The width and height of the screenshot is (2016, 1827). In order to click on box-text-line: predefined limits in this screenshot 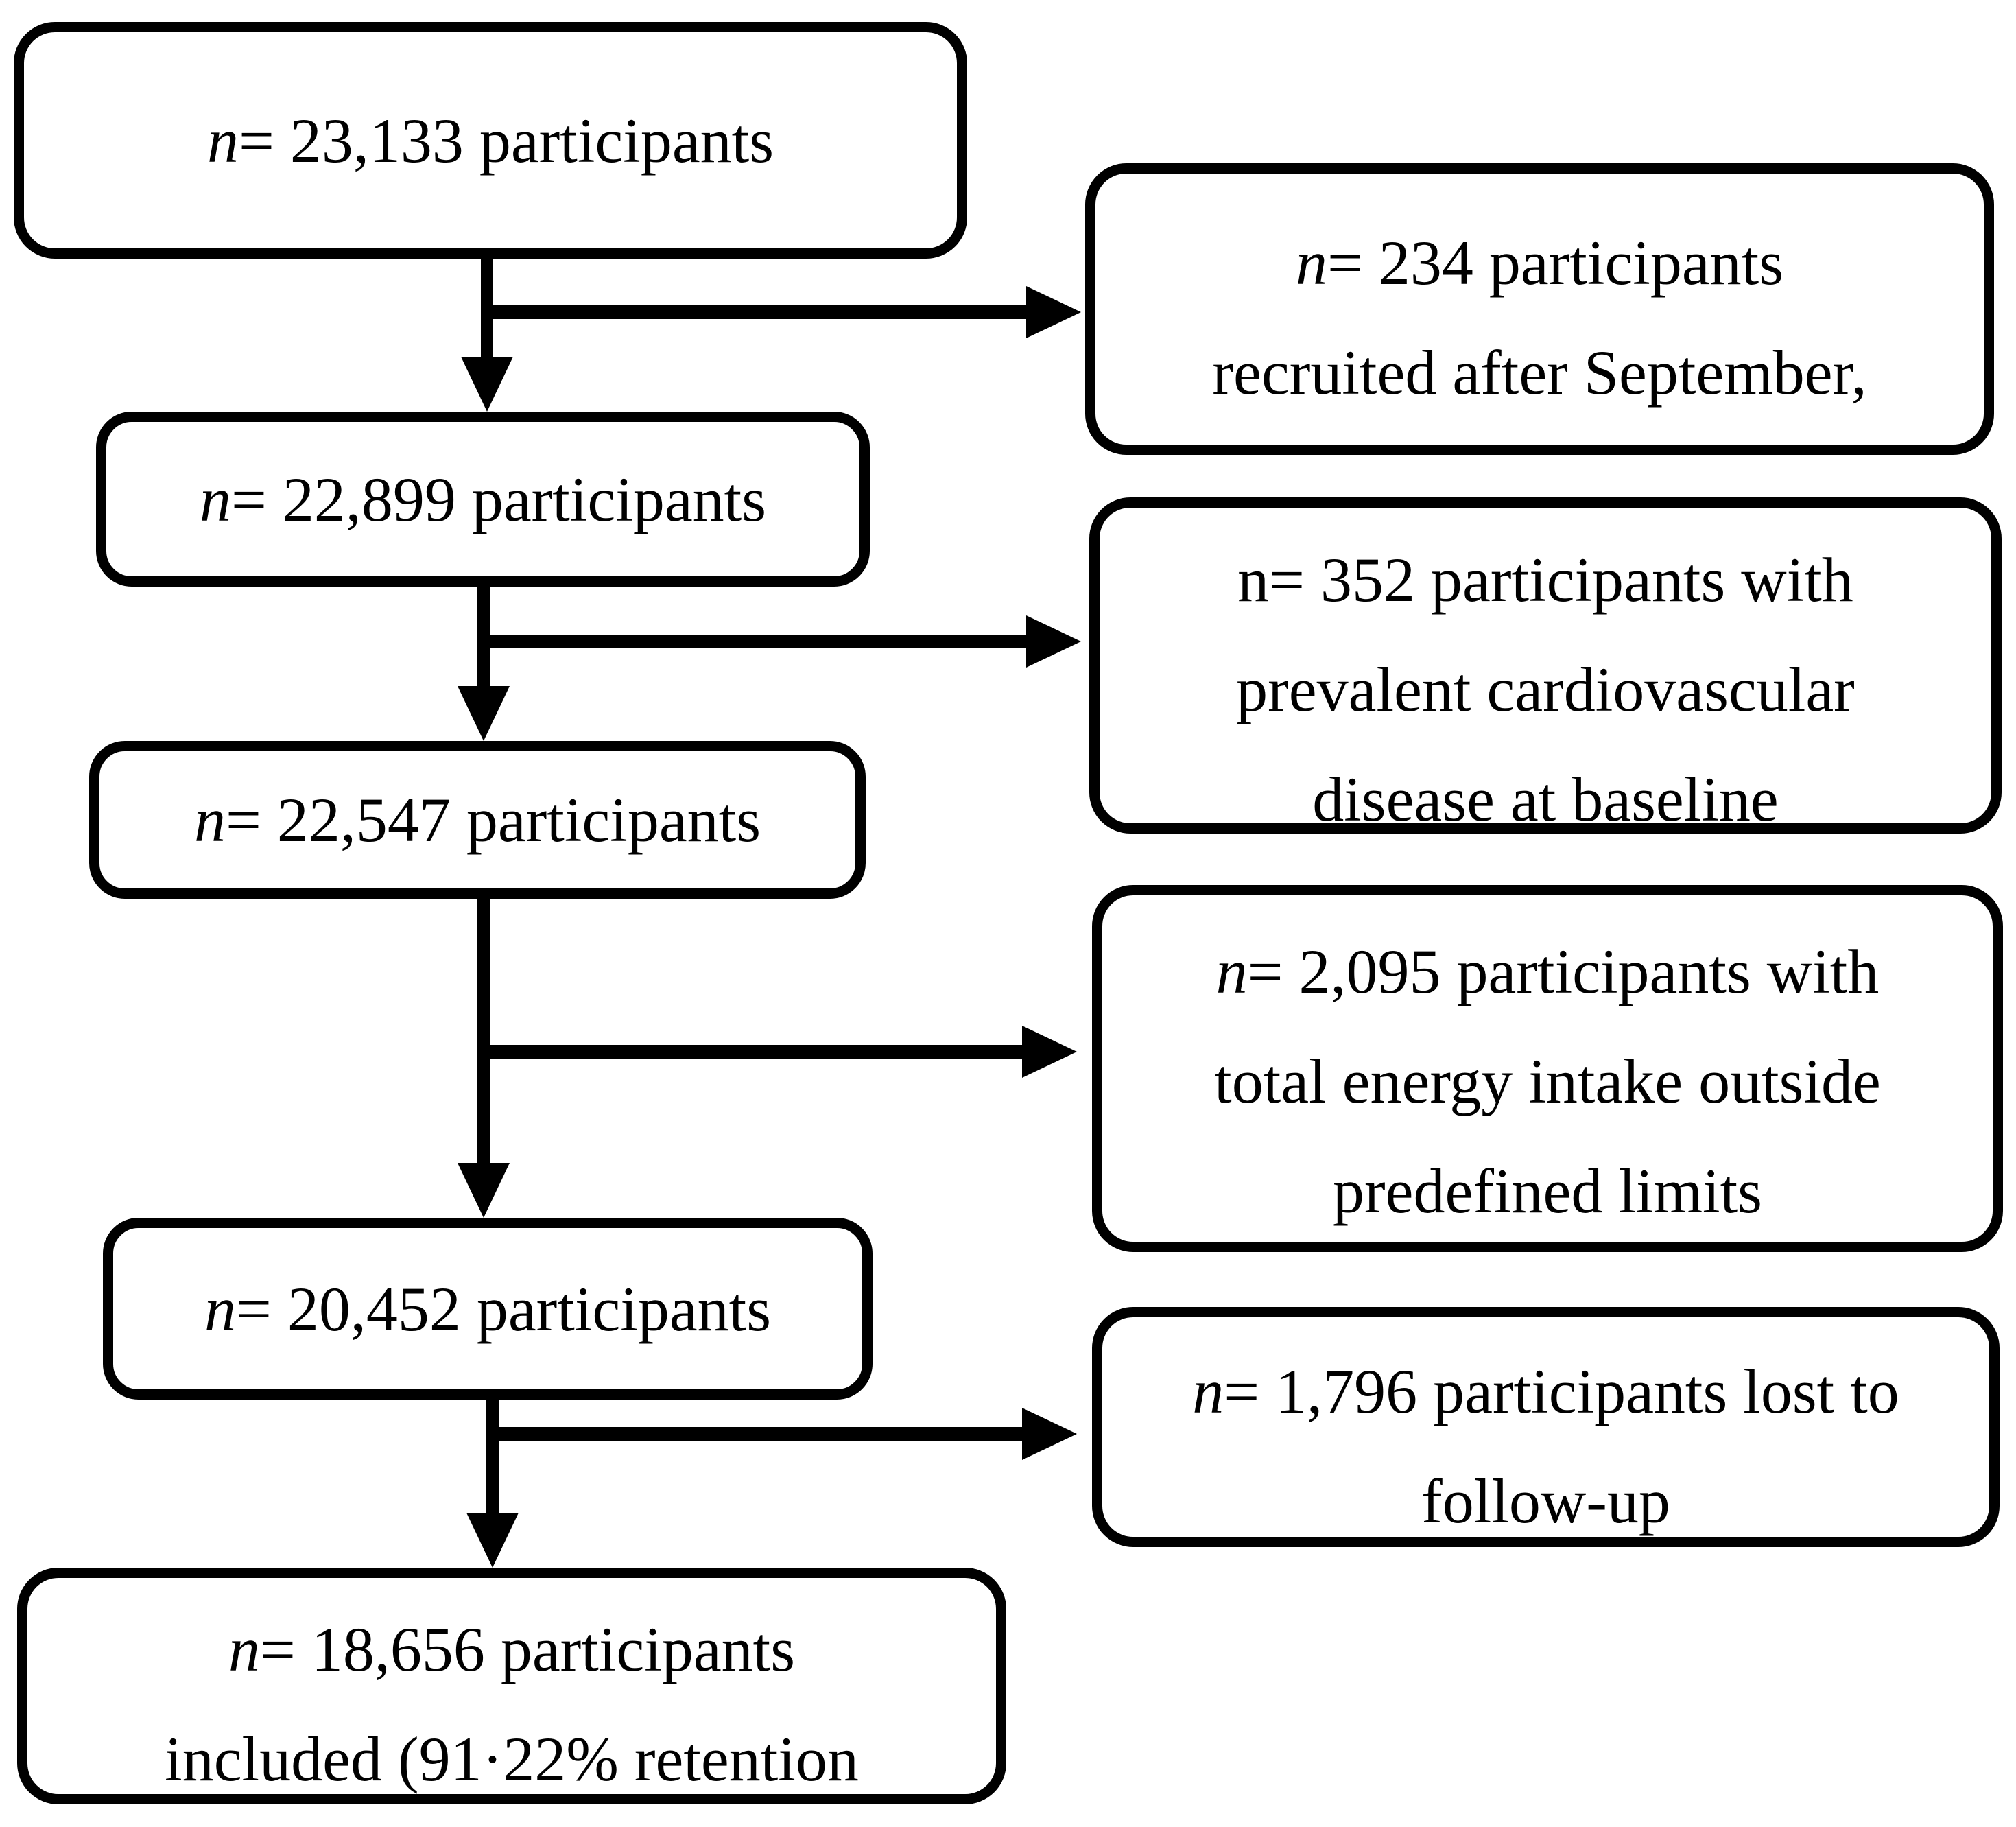, I will do `click(1547, 1190)`.